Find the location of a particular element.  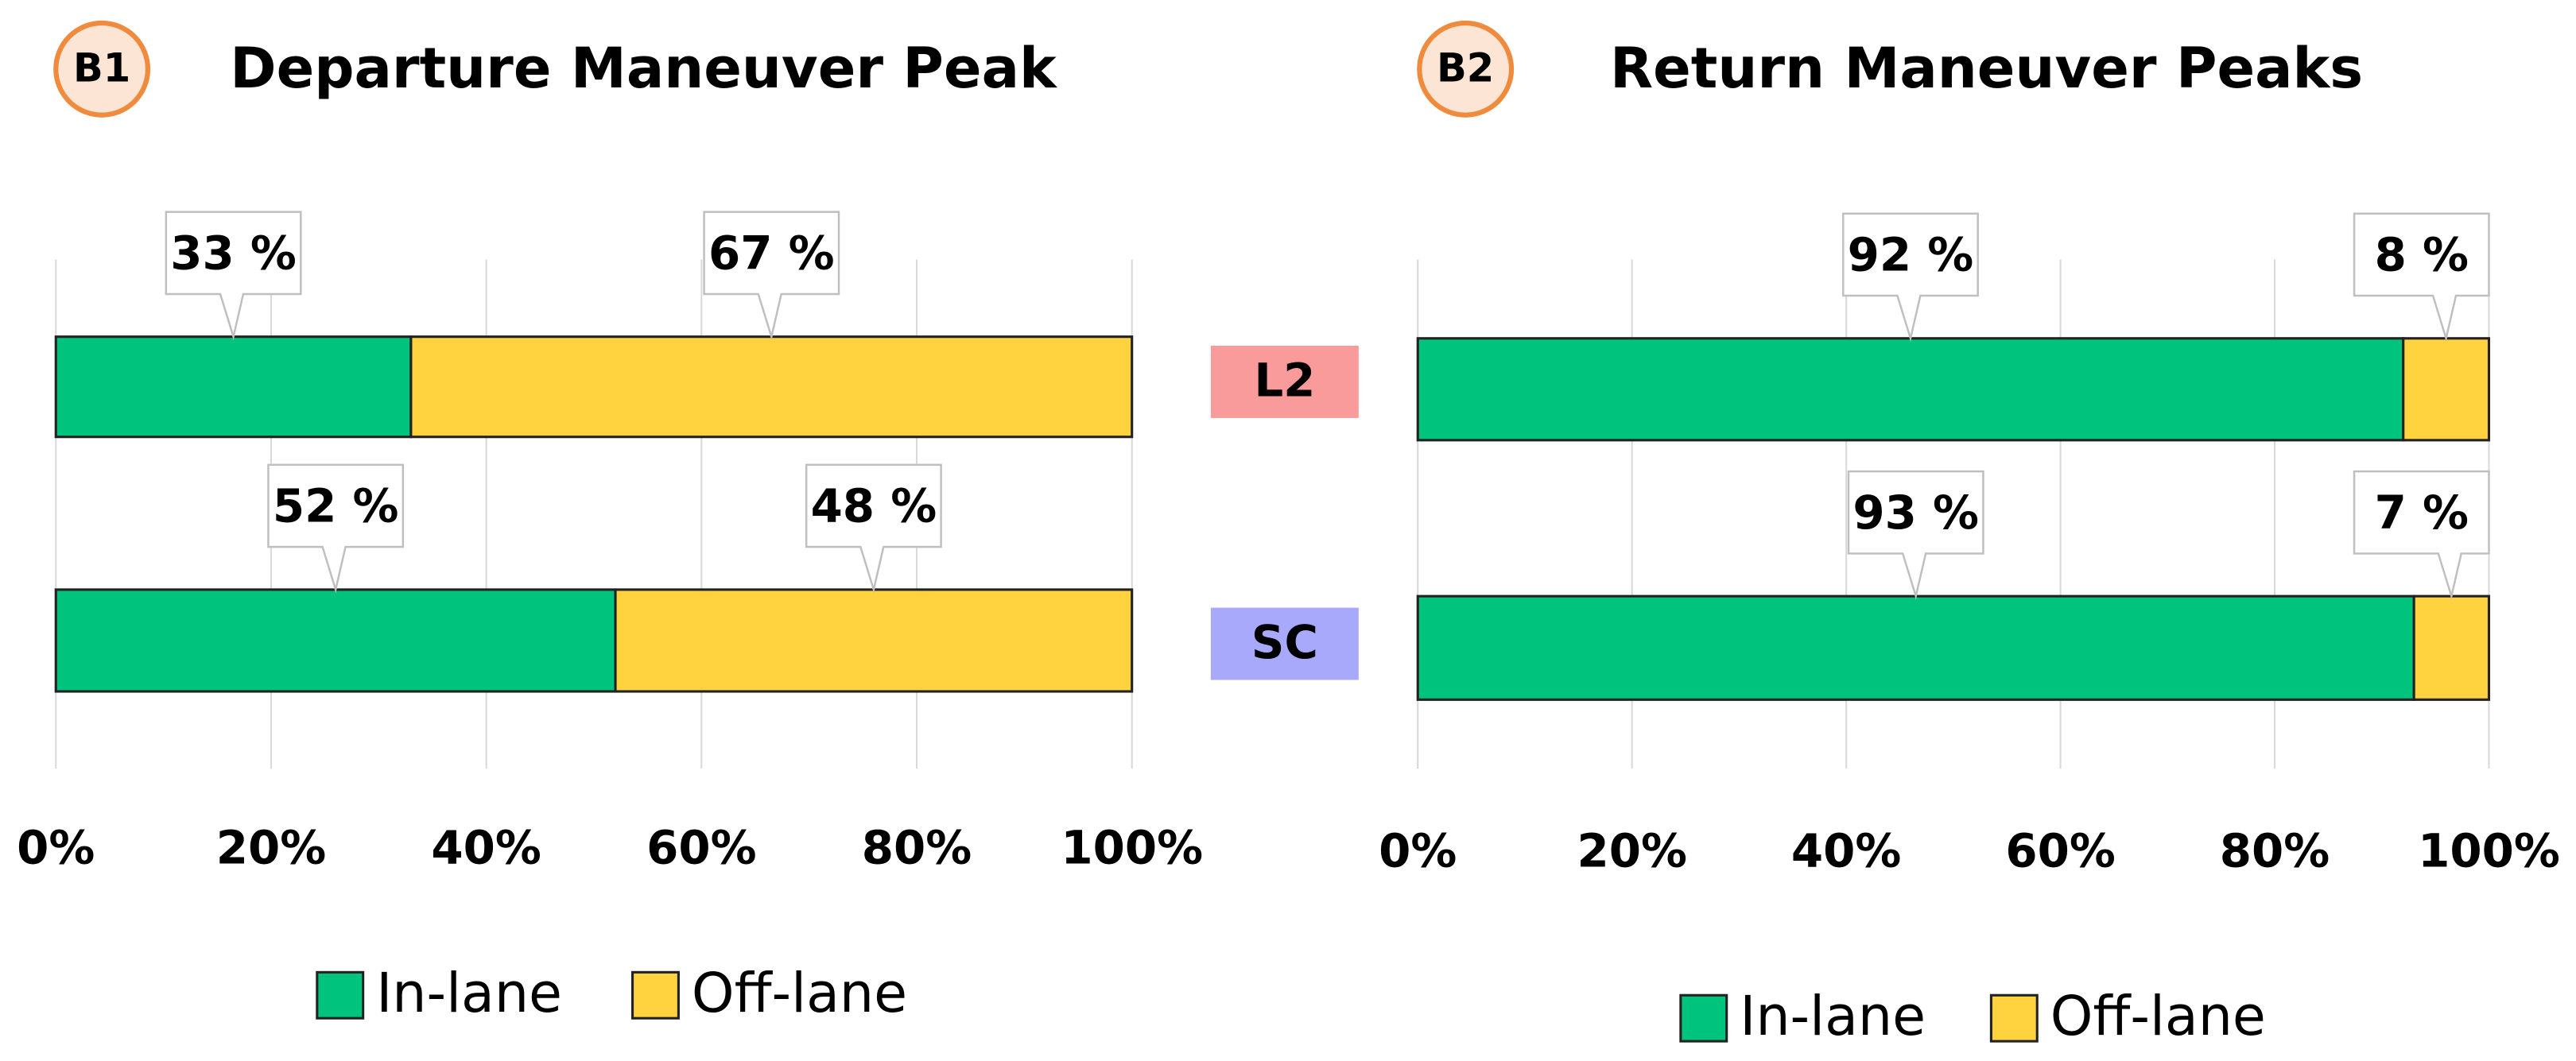

chart-title: Departure Maneuver Peak is located at coordinates (644, 68).